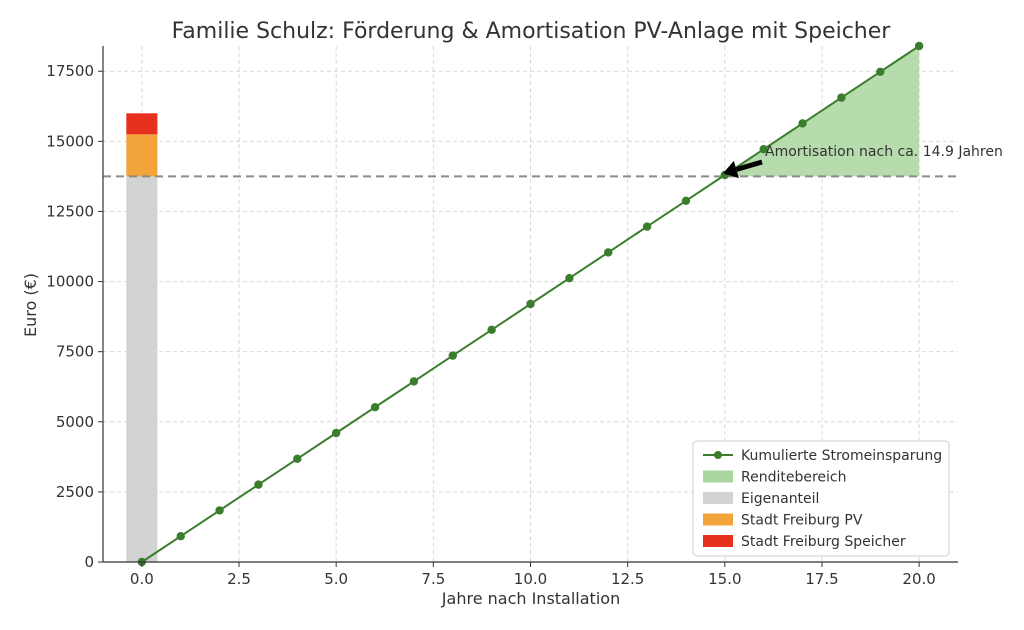 This screenshot has width=1024, height=630. What do you see at coordinates (794, 478) in the screenshot?
I see `legend-label: Renditebereich` at bounding box center [794, 478].